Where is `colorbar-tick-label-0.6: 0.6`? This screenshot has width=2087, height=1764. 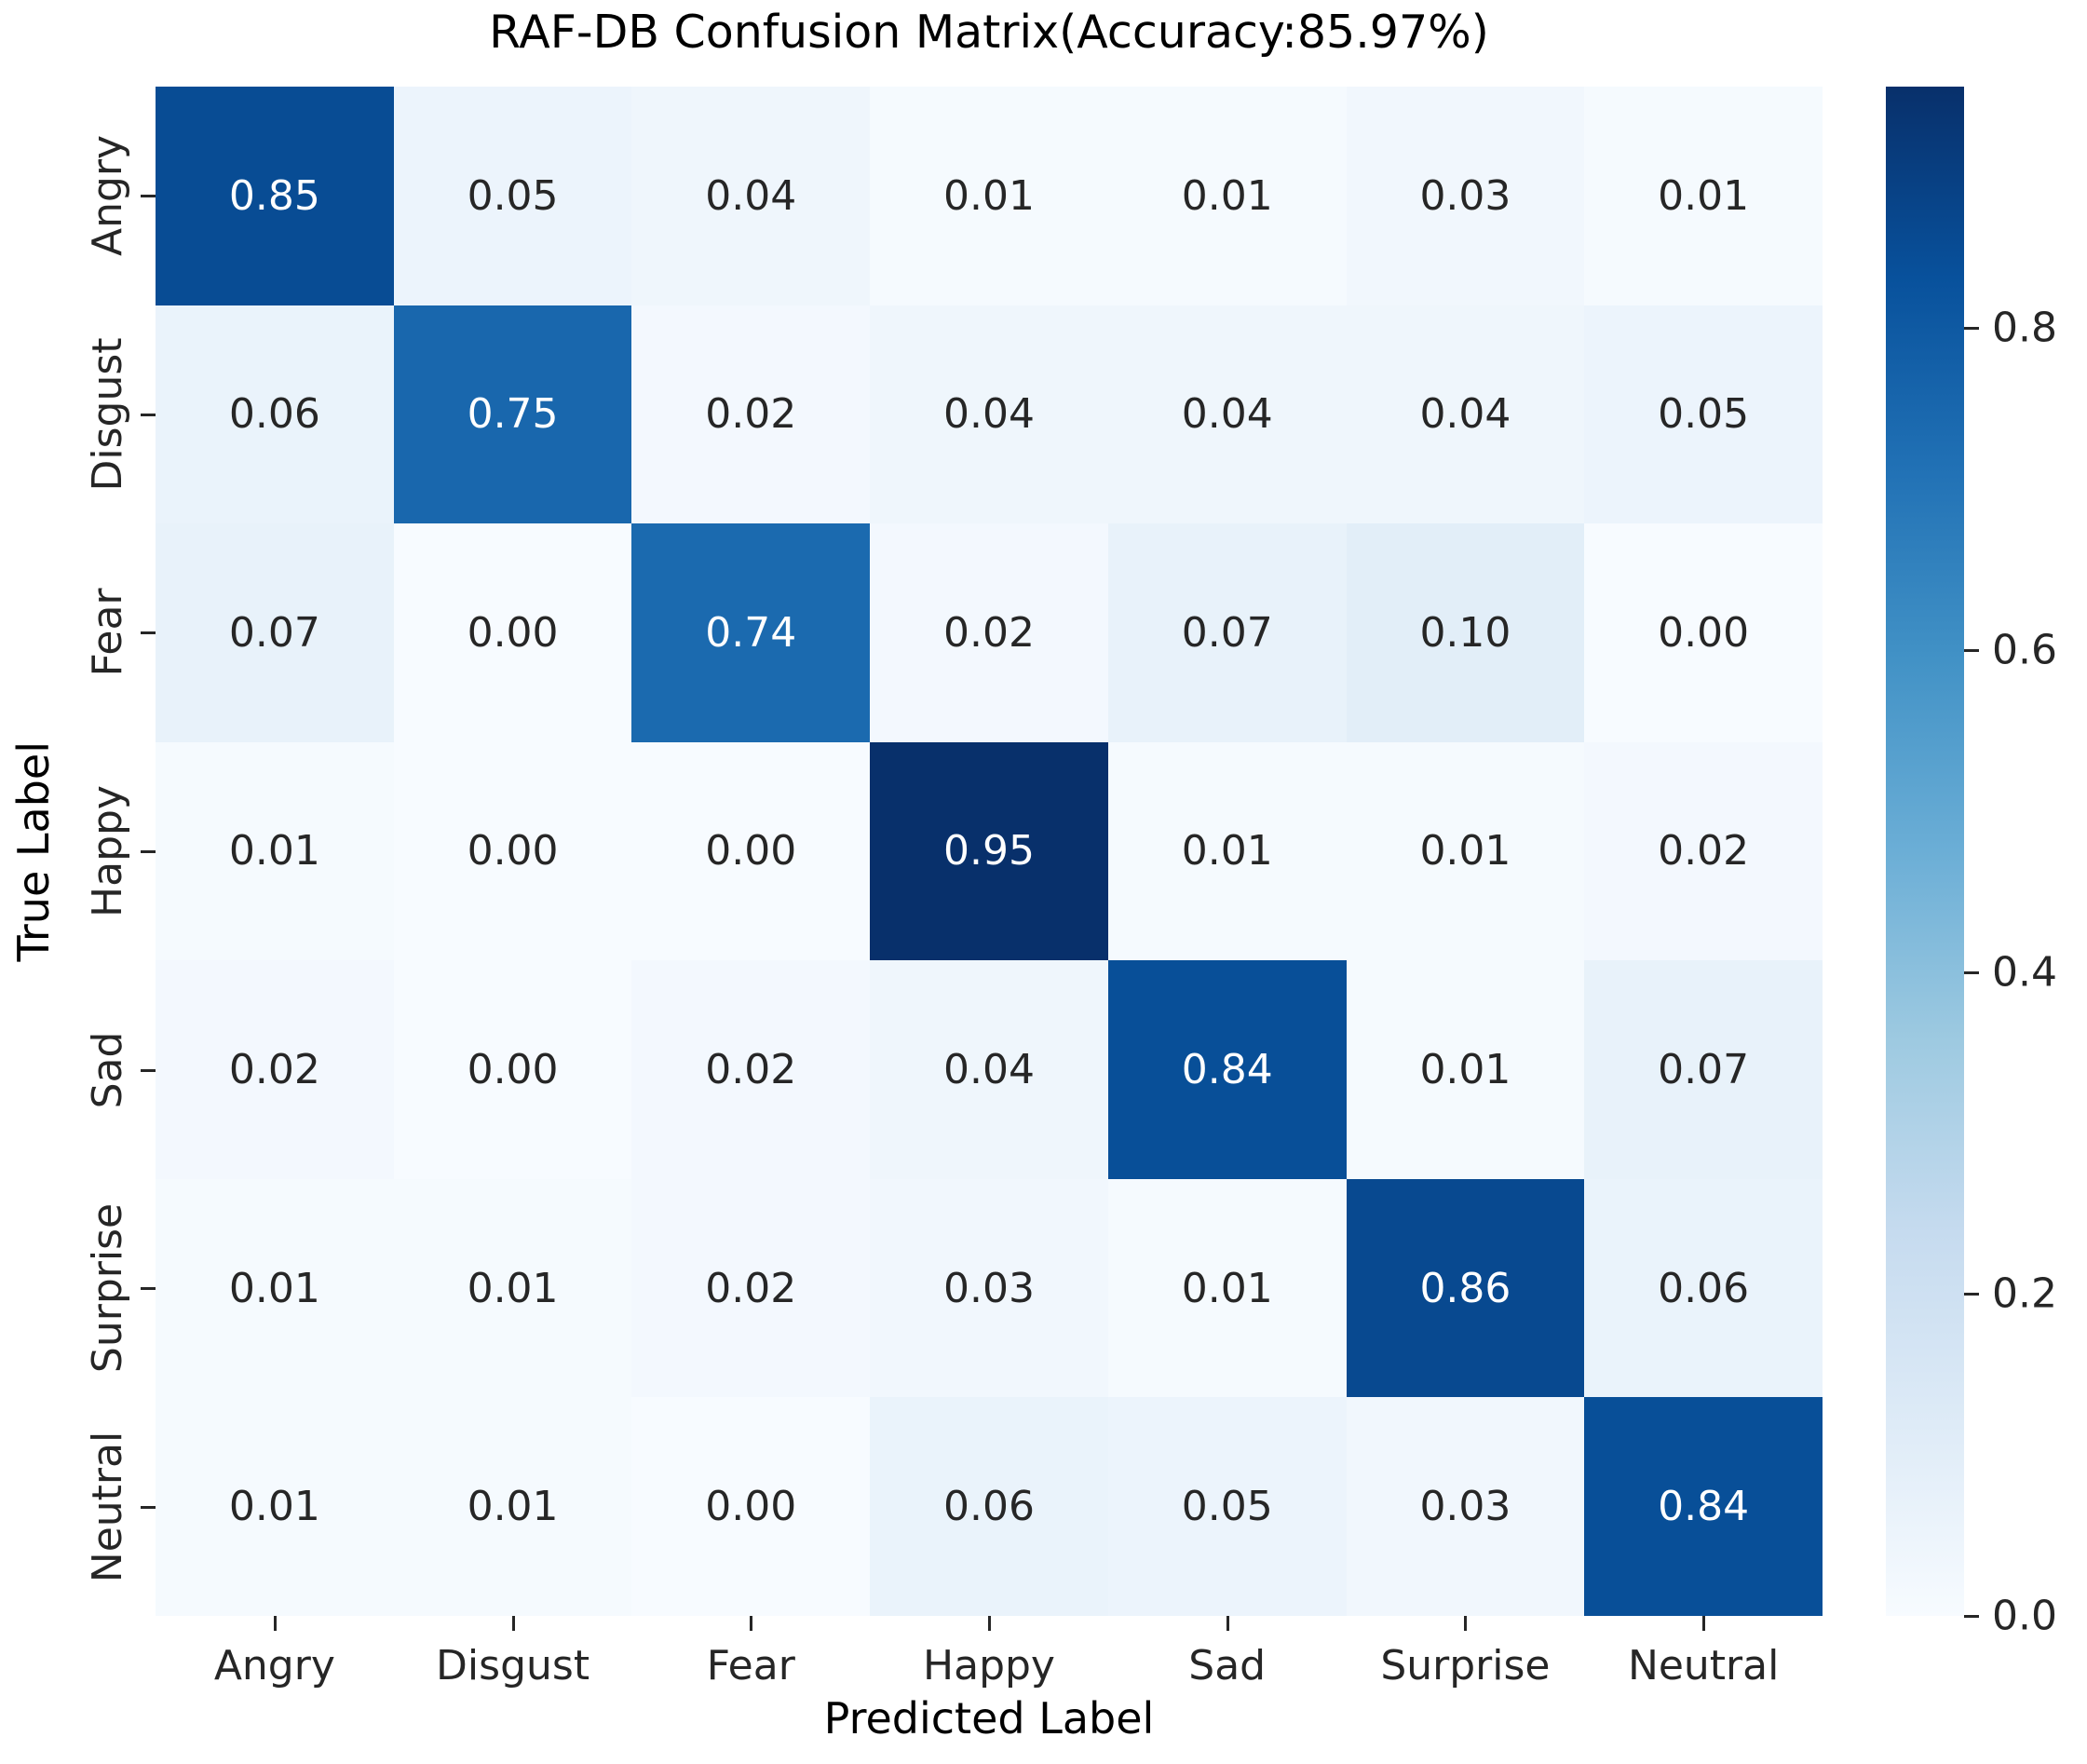 colorbar-tick-label-0.6: 0.6 is located at coordinates (2024, 650).